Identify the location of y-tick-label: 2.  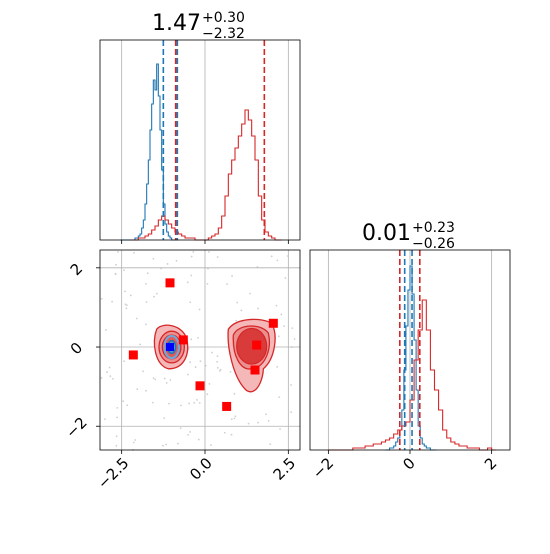
(76, 269).